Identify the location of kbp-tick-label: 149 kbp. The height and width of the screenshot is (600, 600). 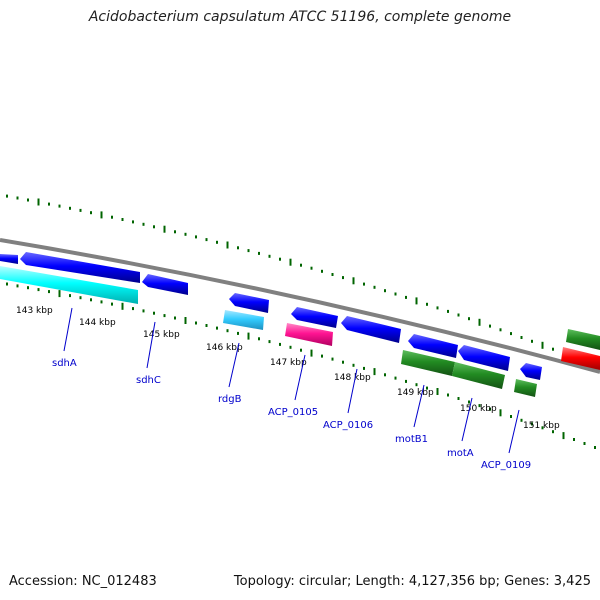
(415, 393).